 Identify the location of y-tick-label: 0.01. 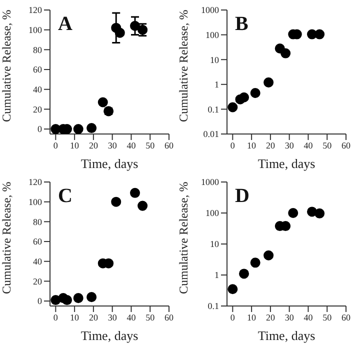
(211, 134).